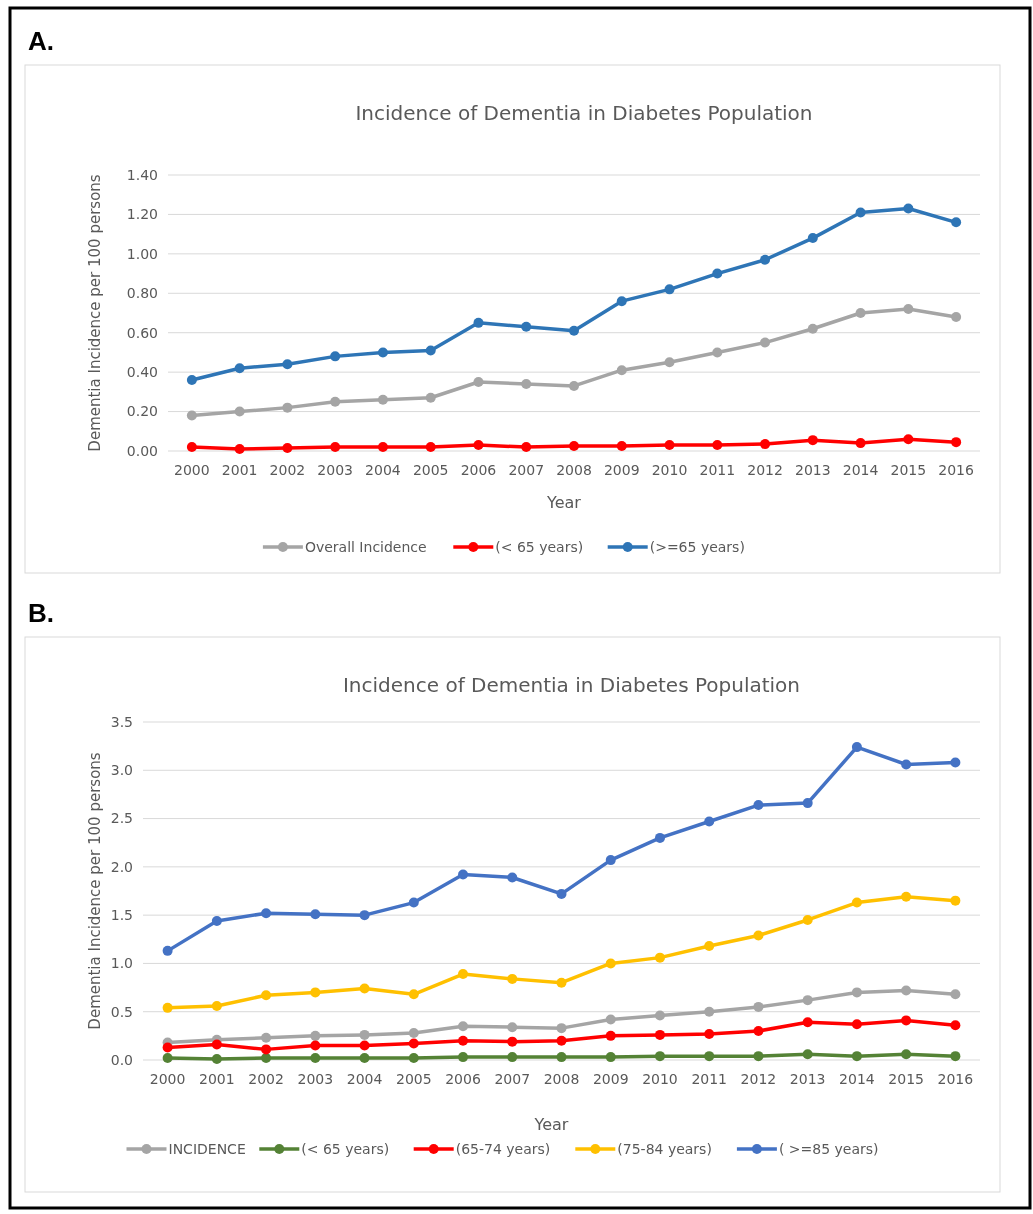  What do you see at coordinates (315, 1079) in the screenshot?
I see `x-tick-label: 2003` at bounding box center [315, 1079].